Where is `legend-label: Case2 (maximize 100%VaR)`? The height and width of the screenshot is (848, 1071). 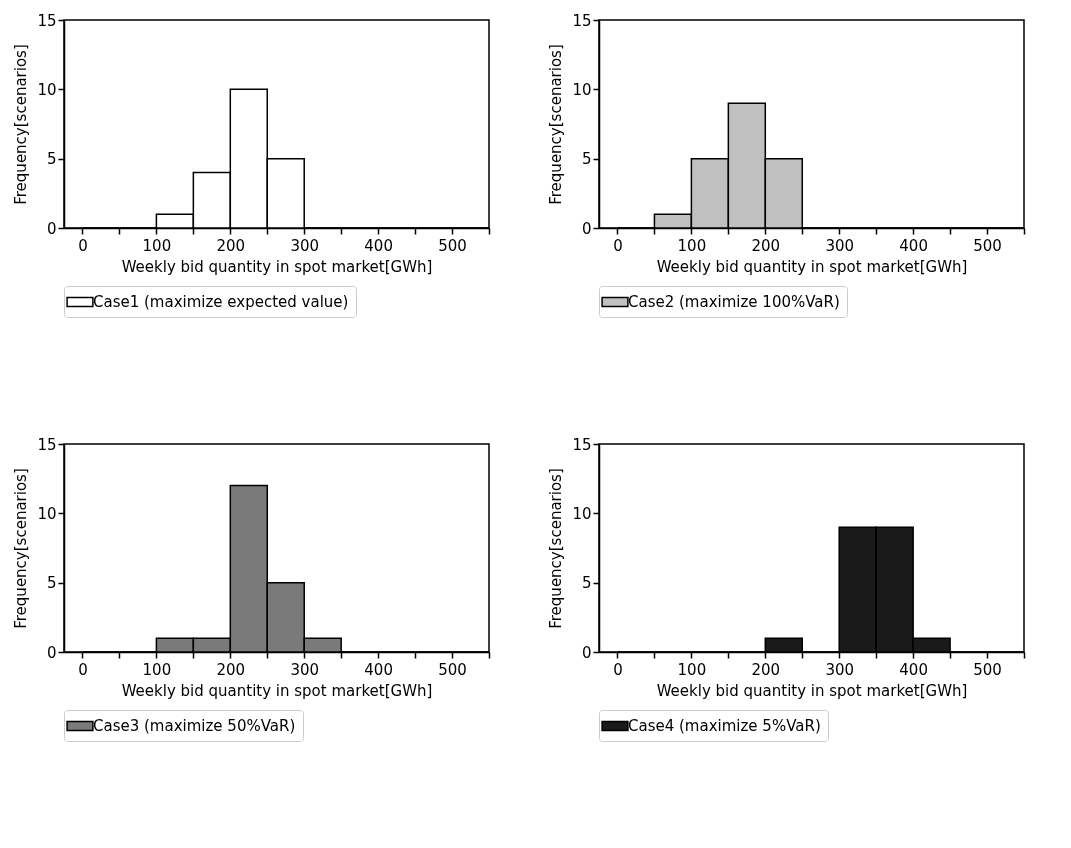 legend-label: Case2 (maximize 100%VaR) is located at coordinates (734, 302).